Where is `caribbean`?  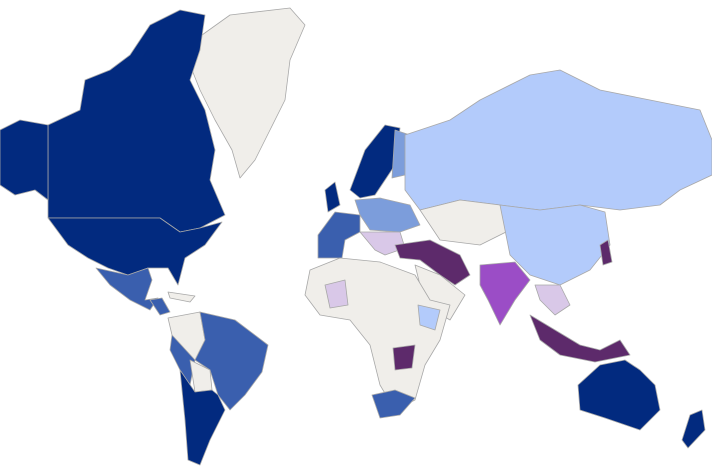 caribbean is located at coordinates (181, 297).